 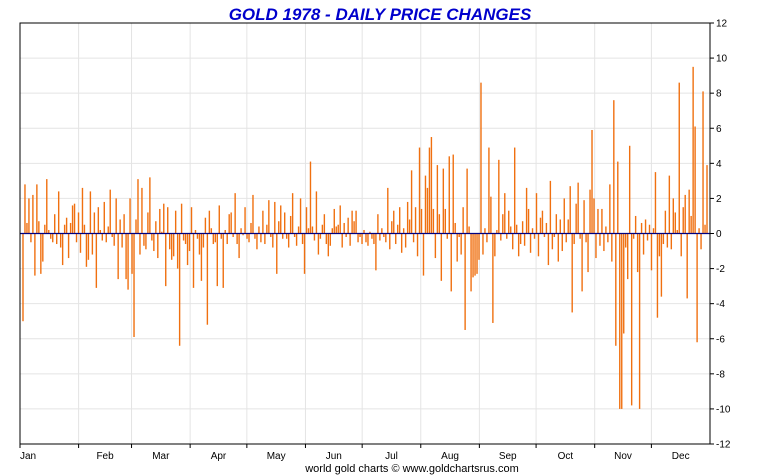 I want to click on x-tick-label: Aug, so click(x=450, y=456).